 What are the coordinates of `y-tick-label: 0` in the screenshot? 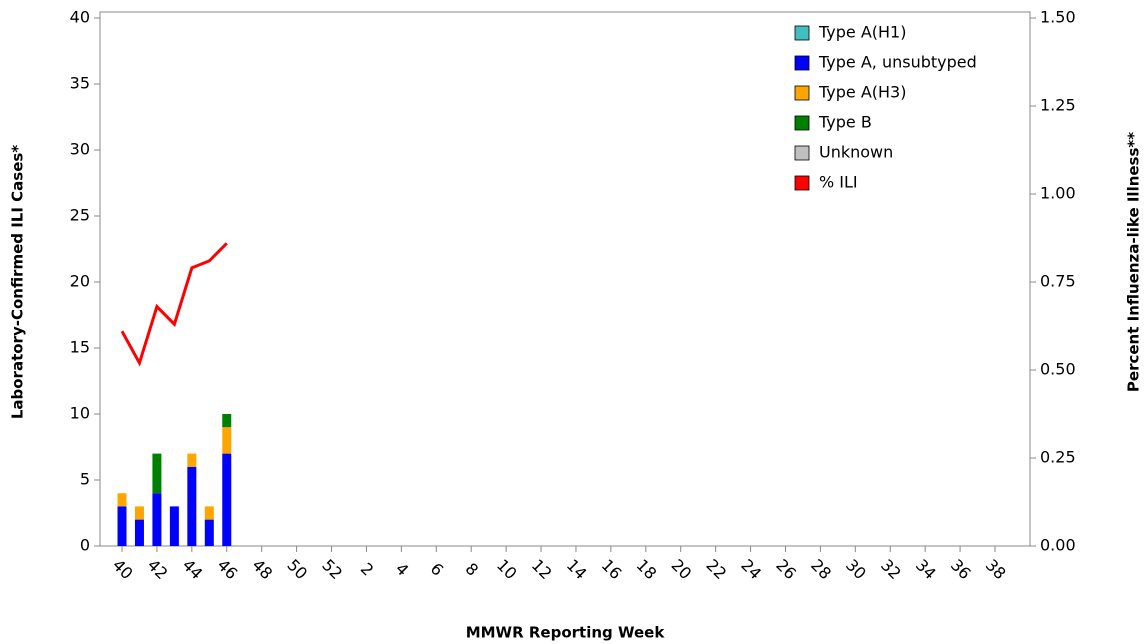 It's located at (85, 545).